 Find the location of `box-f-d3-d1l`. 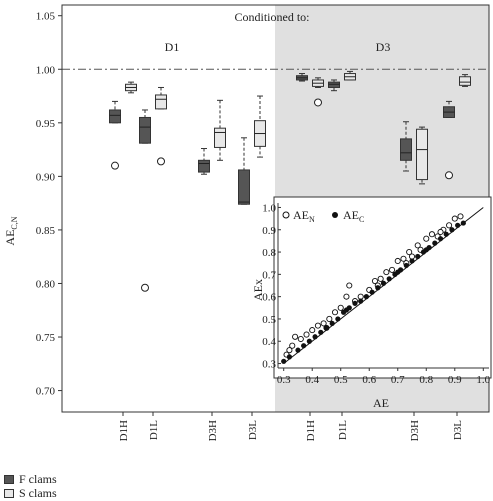

box-f-d3-d1l is located at coordinates (334, 85).